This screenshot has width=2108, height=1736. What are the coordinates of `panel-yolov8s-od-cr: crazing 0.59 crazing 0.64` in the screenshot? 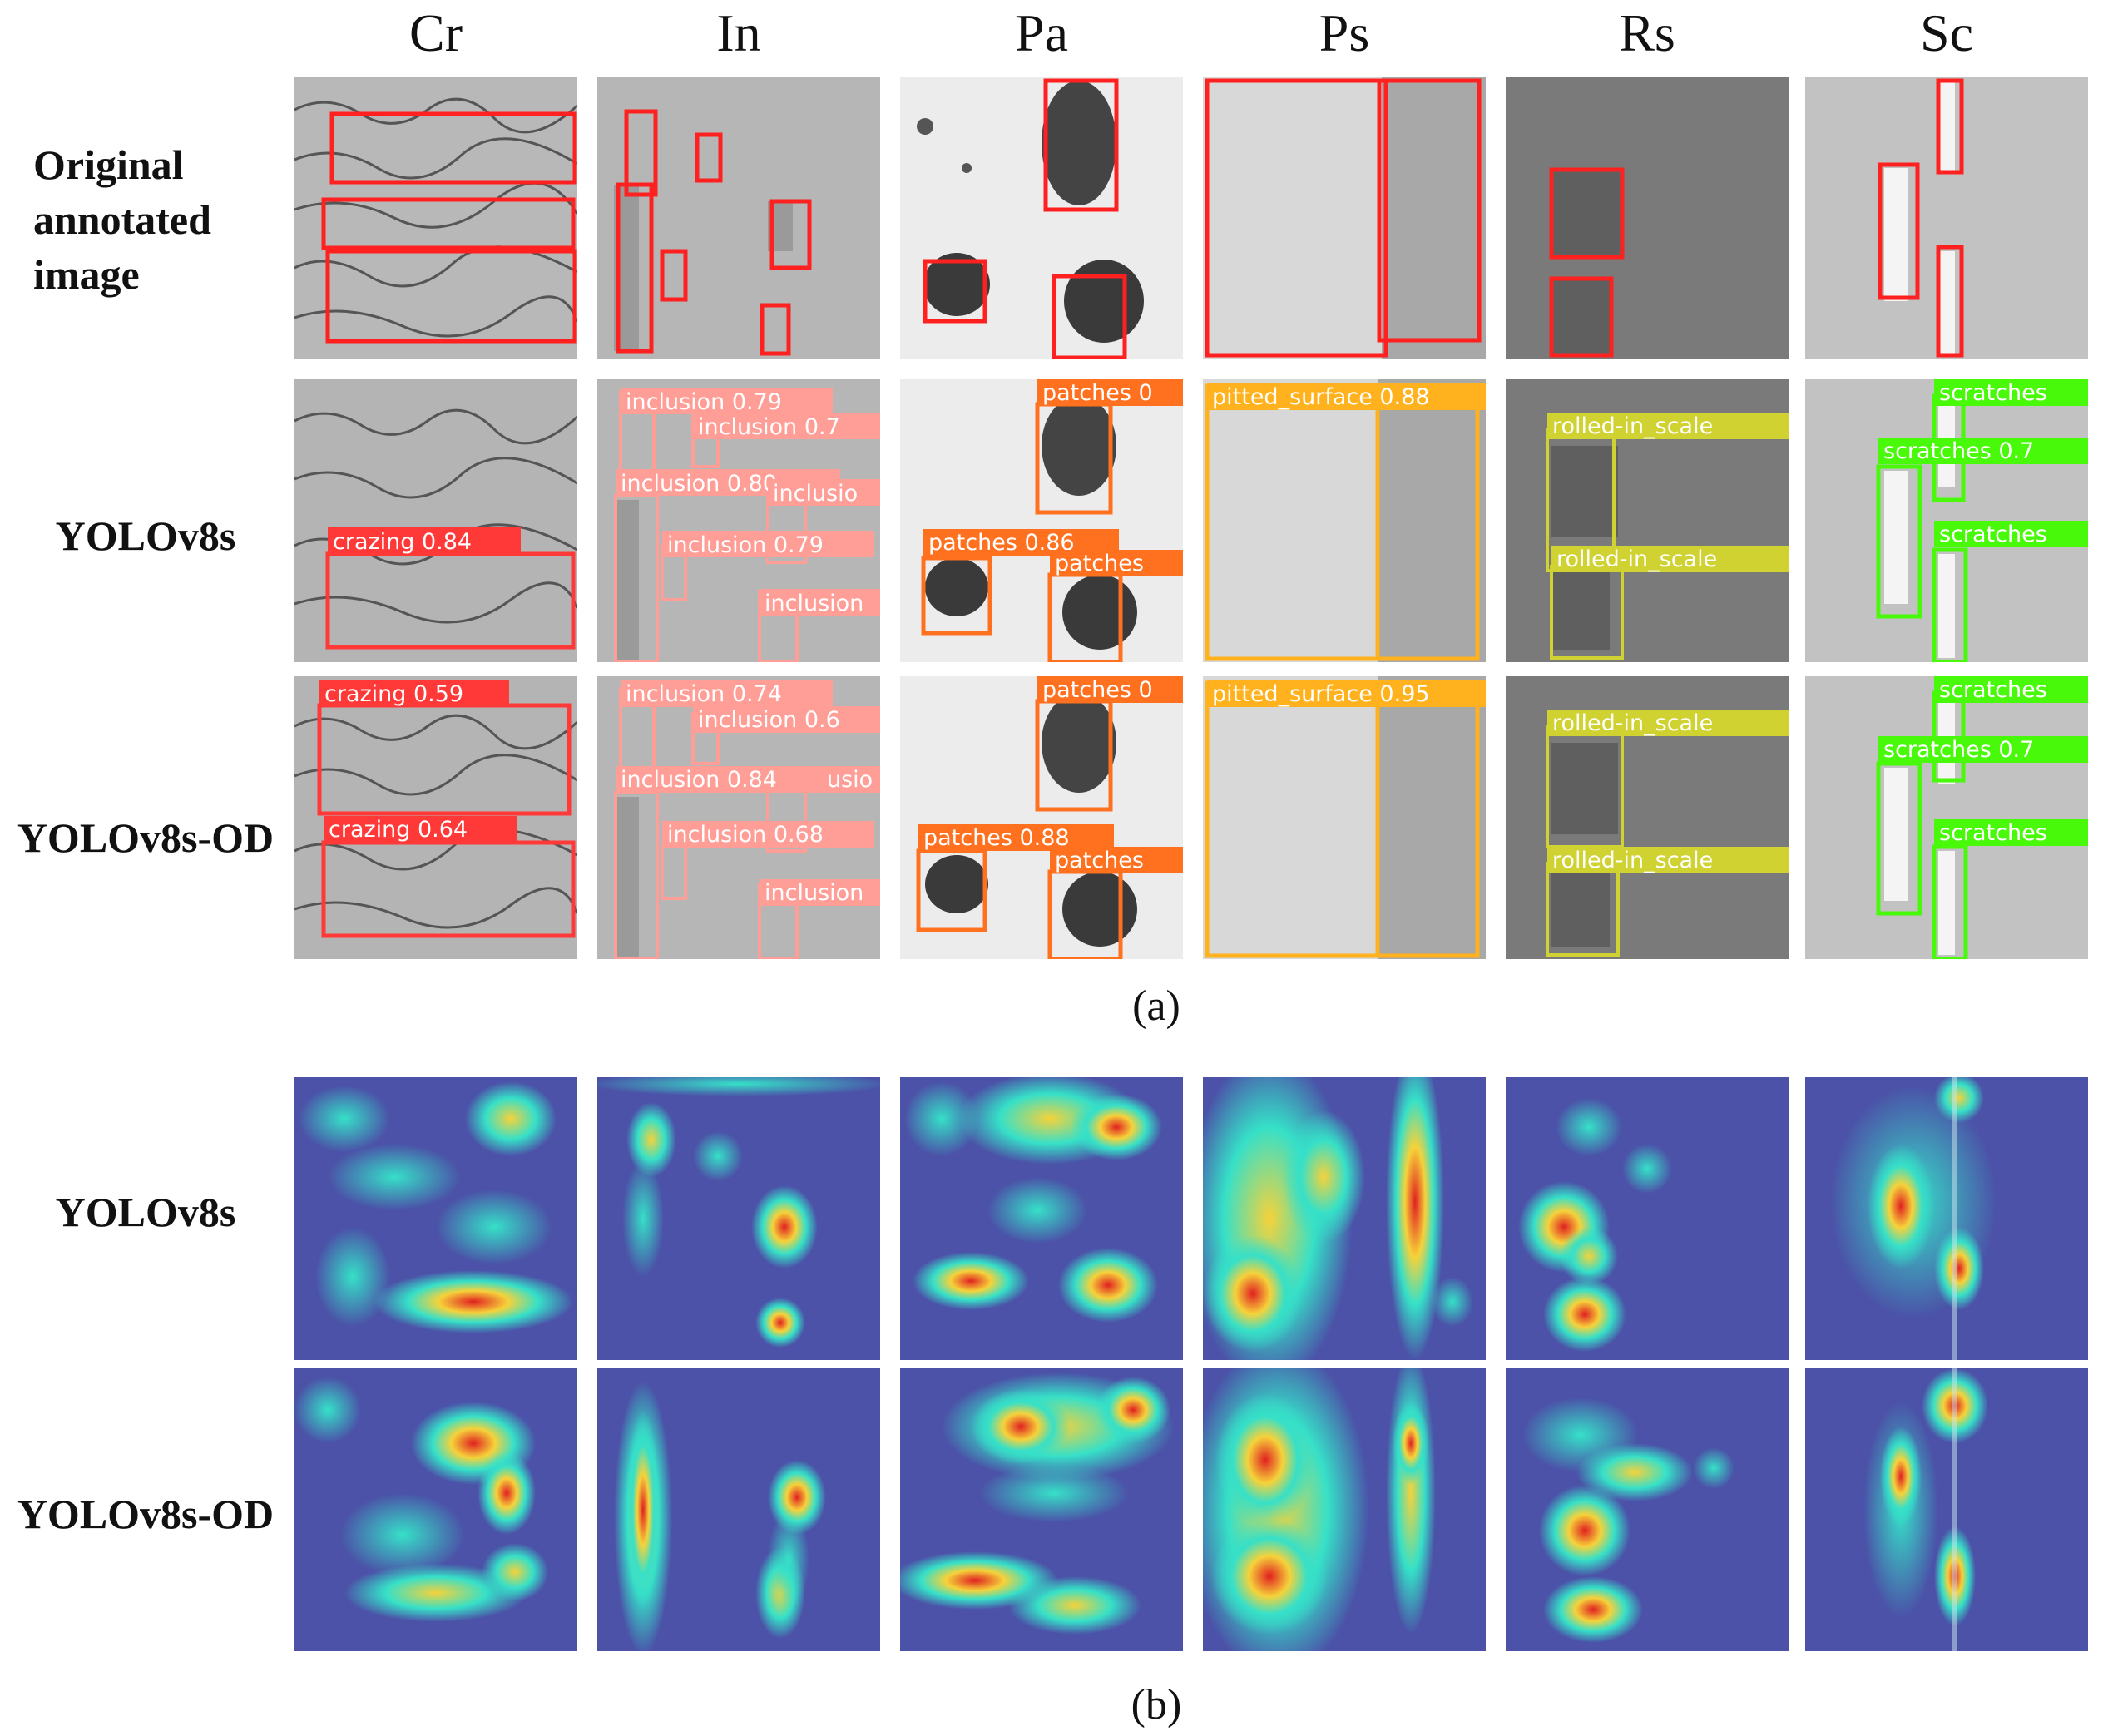 It's located at (435, 817).